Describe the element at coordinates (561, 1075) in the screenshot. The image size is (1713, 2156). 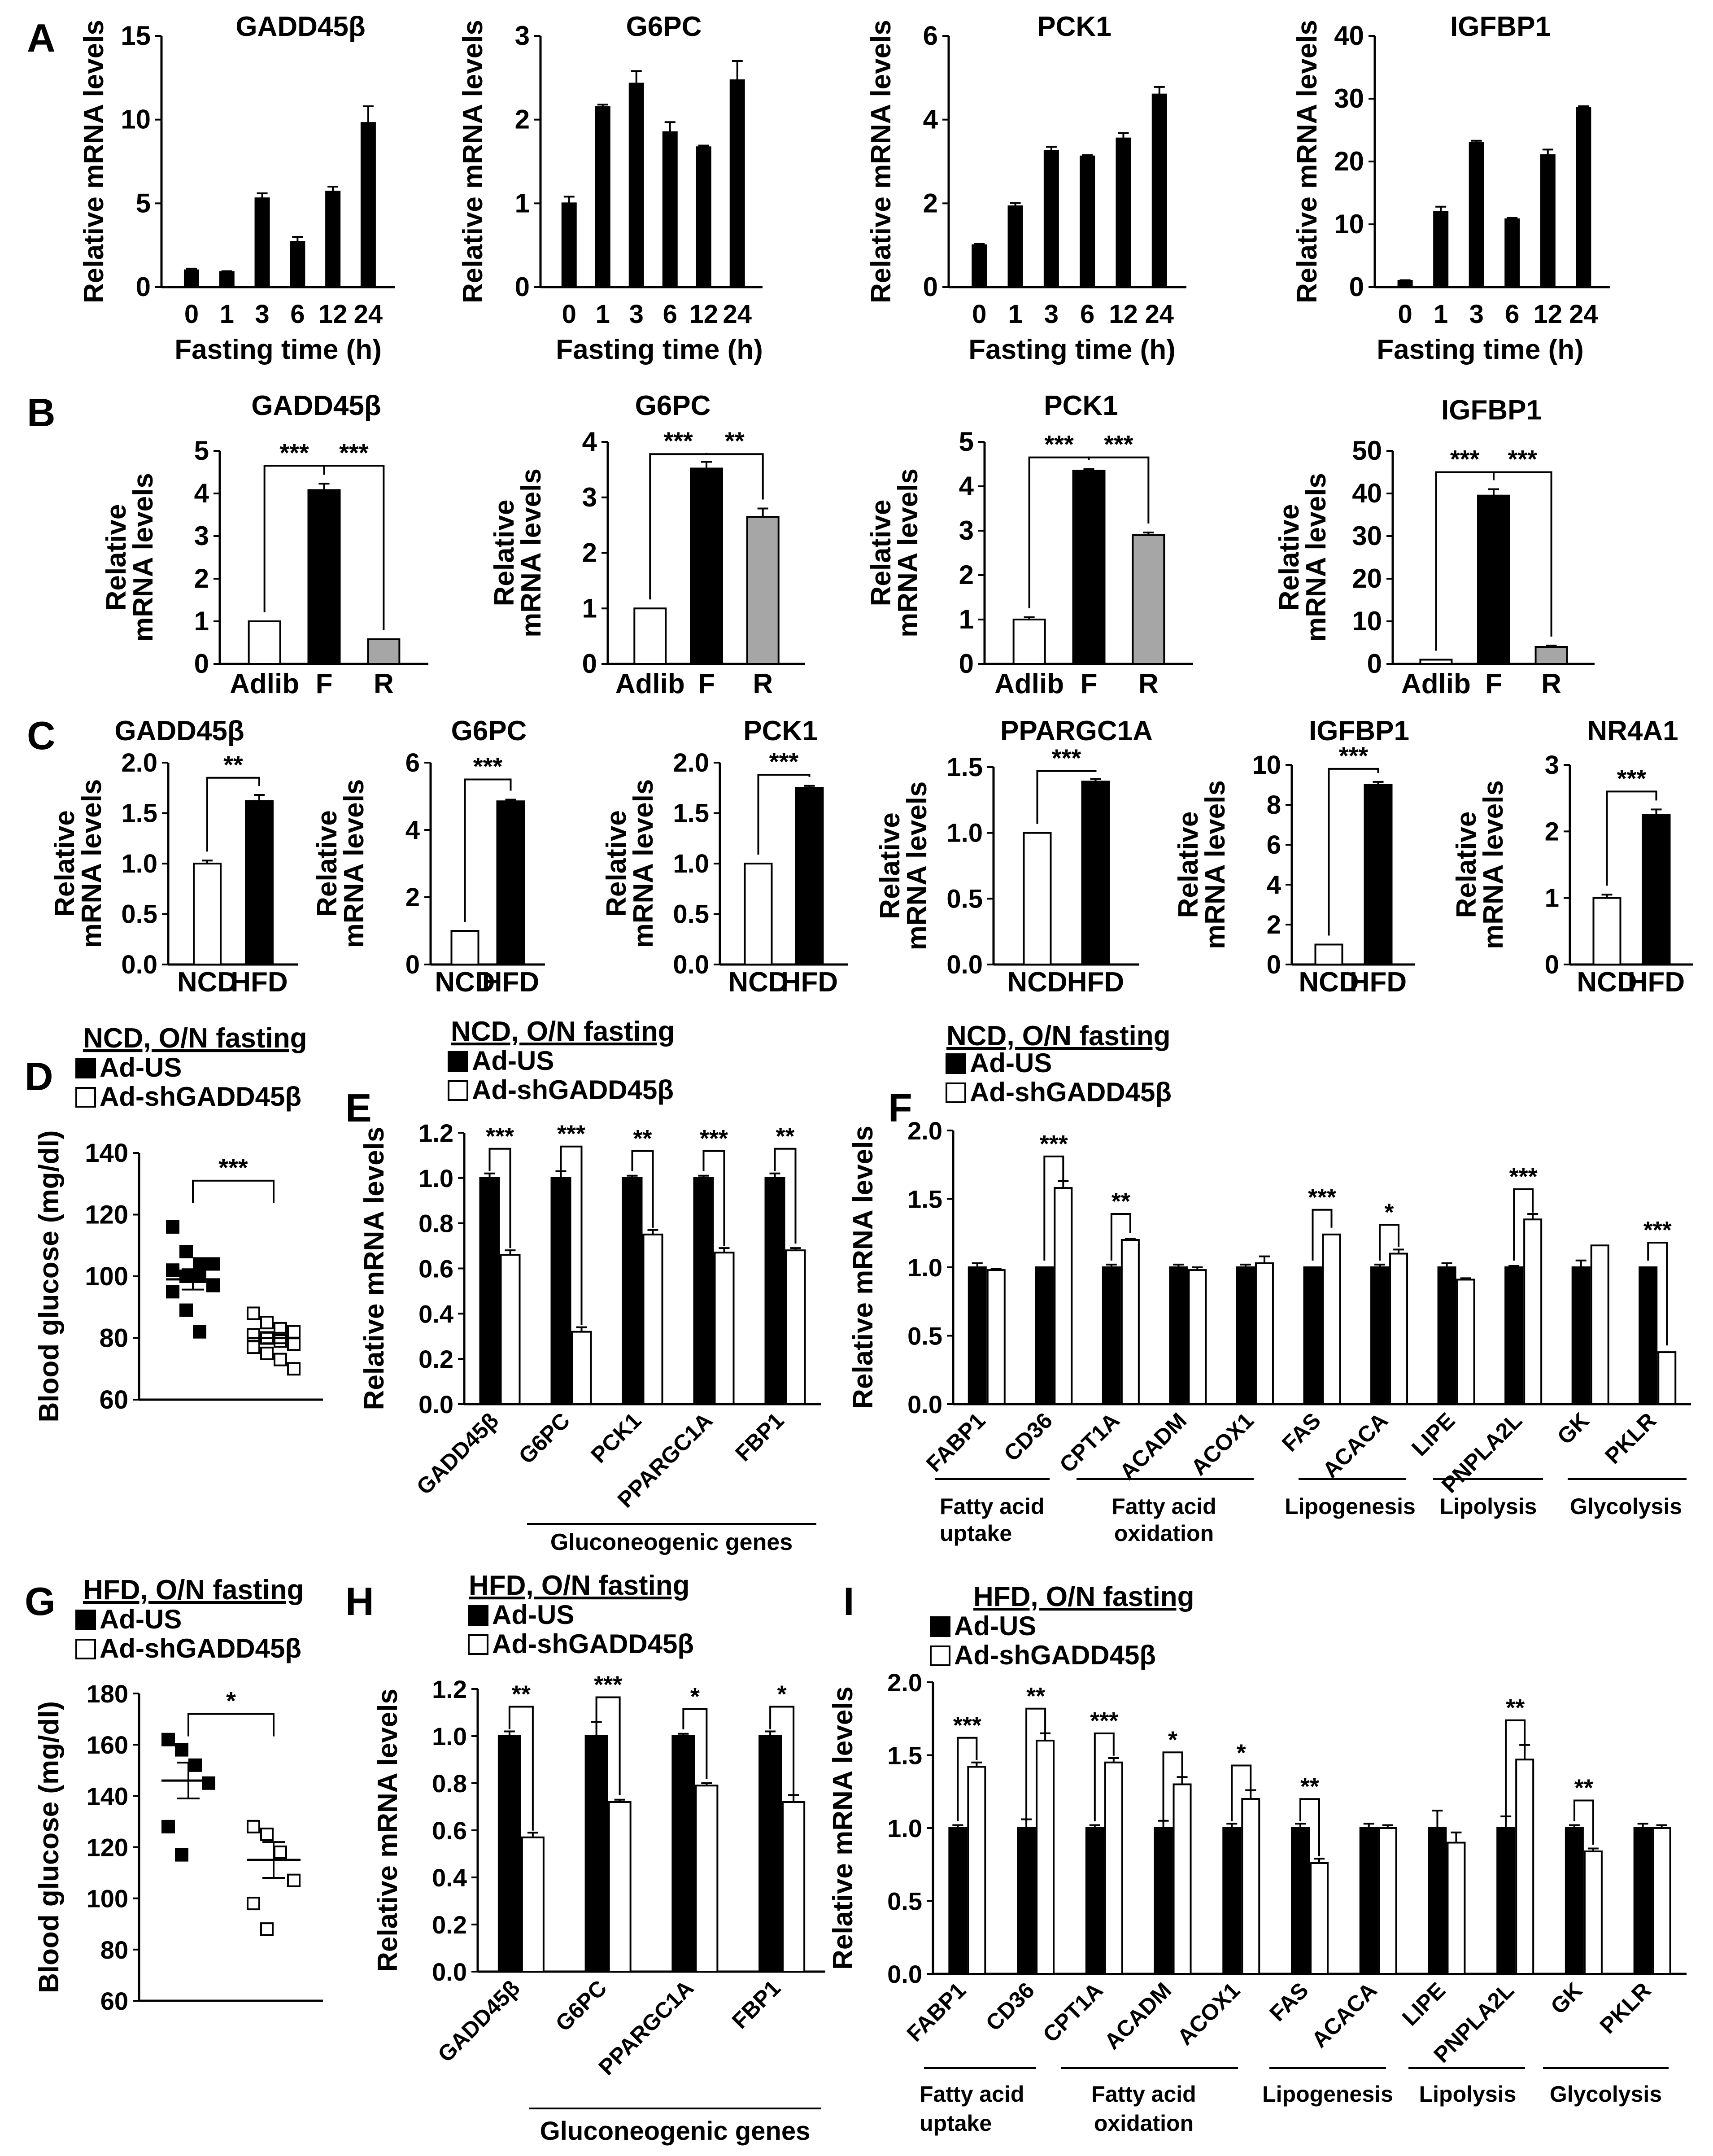
I see `legend-E: Ad-US Ad-shGADD45β` at that location.